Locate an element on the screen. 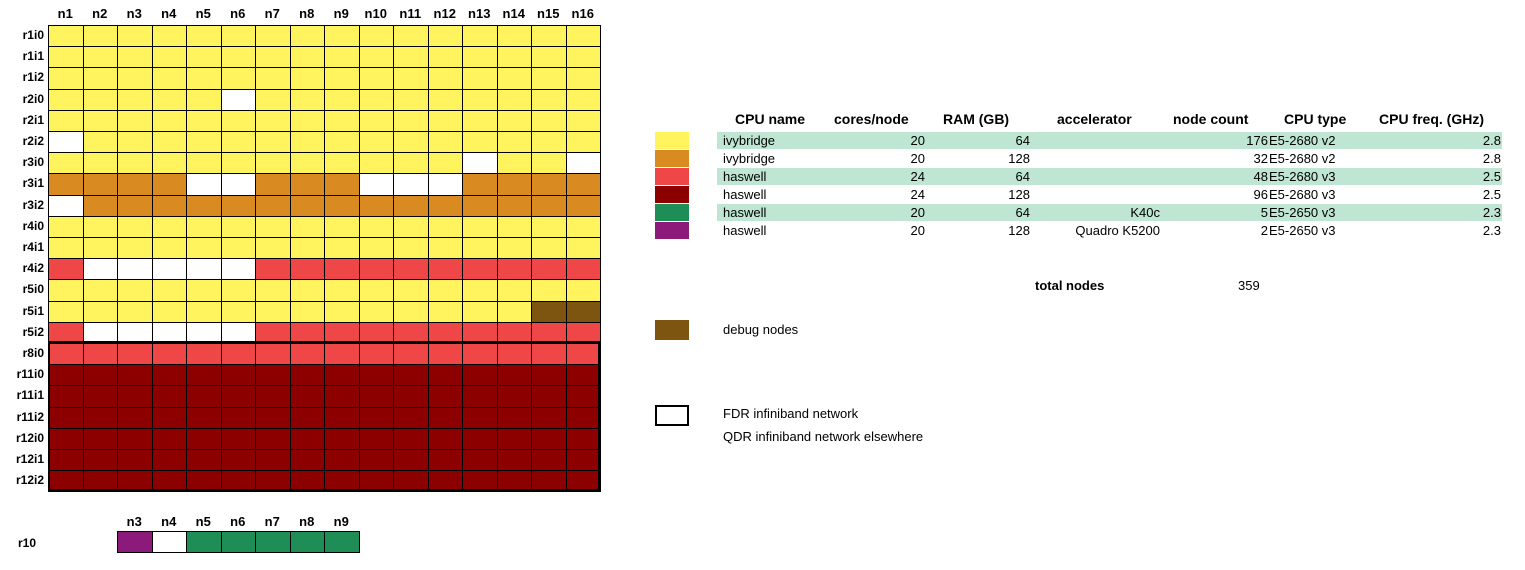 This screenshot has height=570, width=1525. column-label: n7 is located at coordinates (272, 13).